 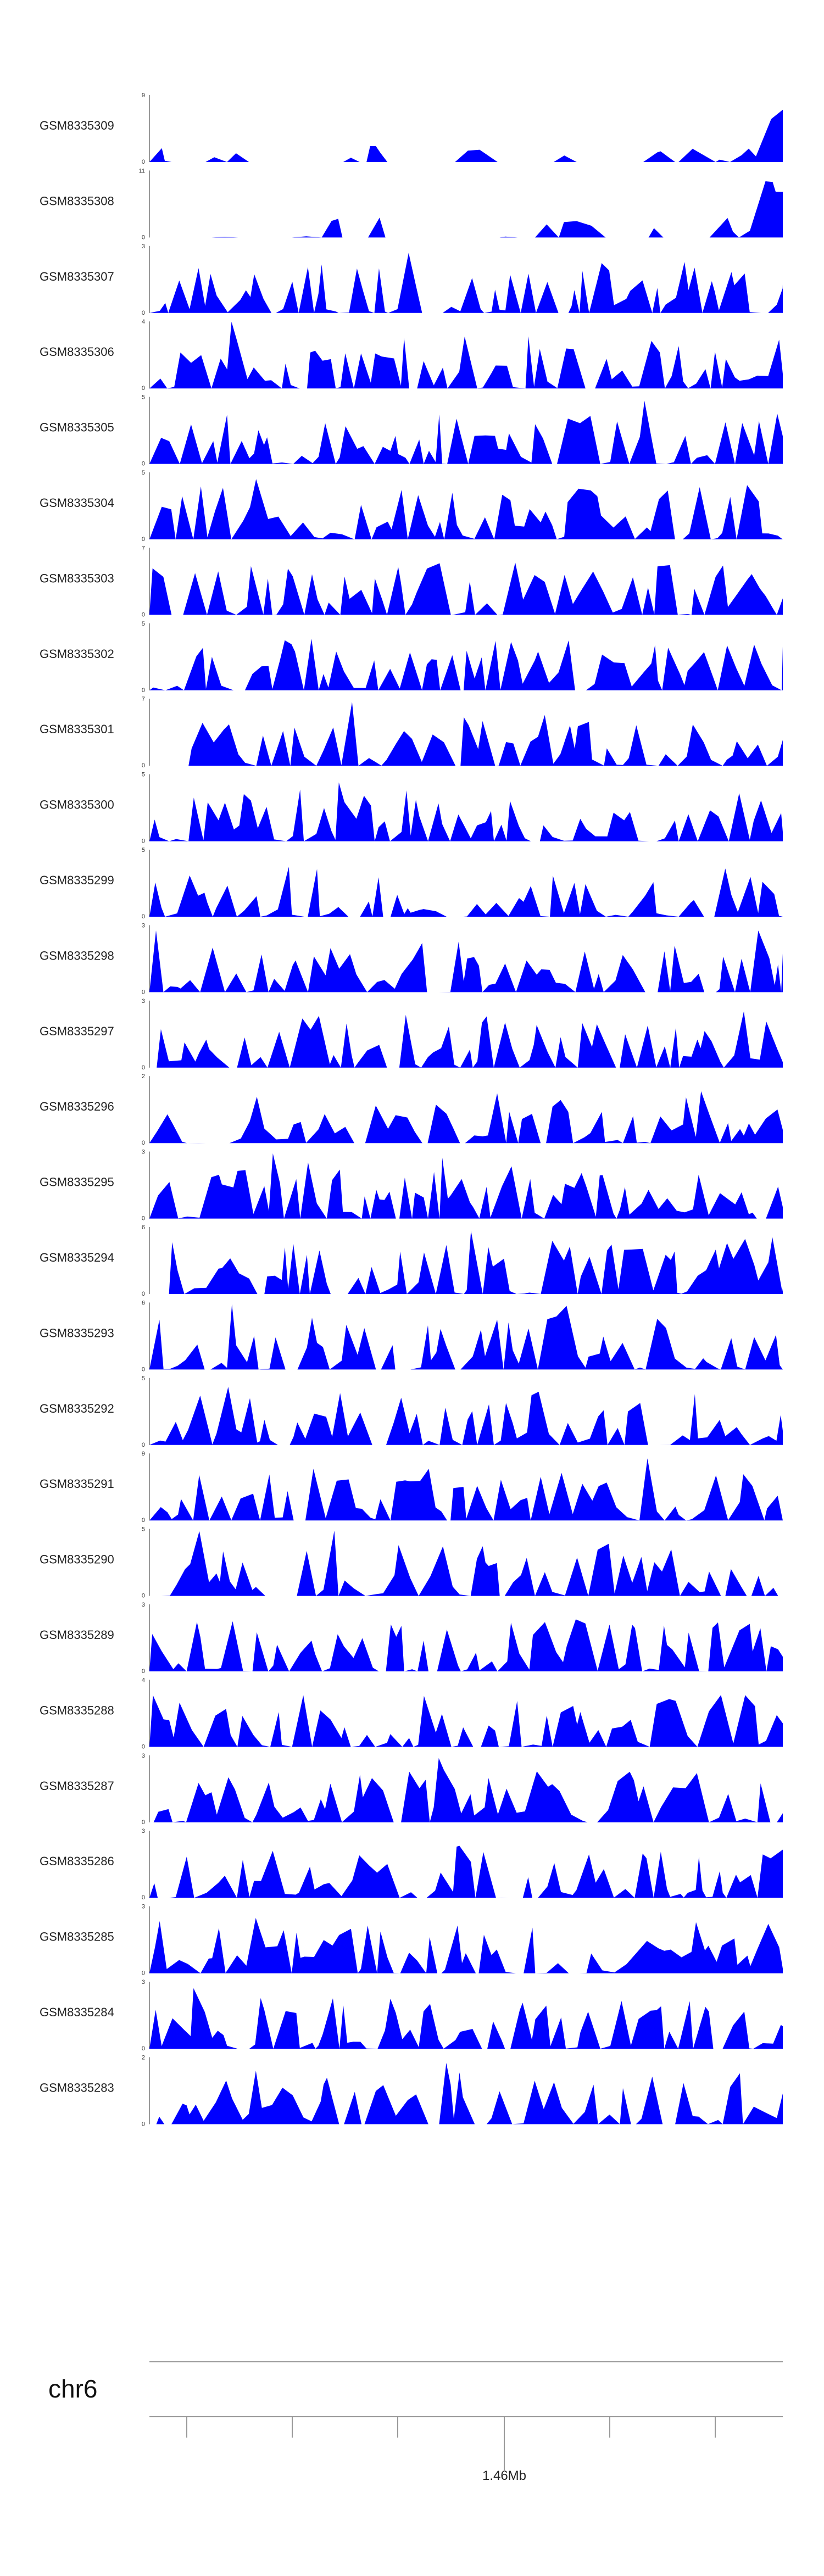 I want to click on track-label: GSM8335286, so click(x=77, y=1861).